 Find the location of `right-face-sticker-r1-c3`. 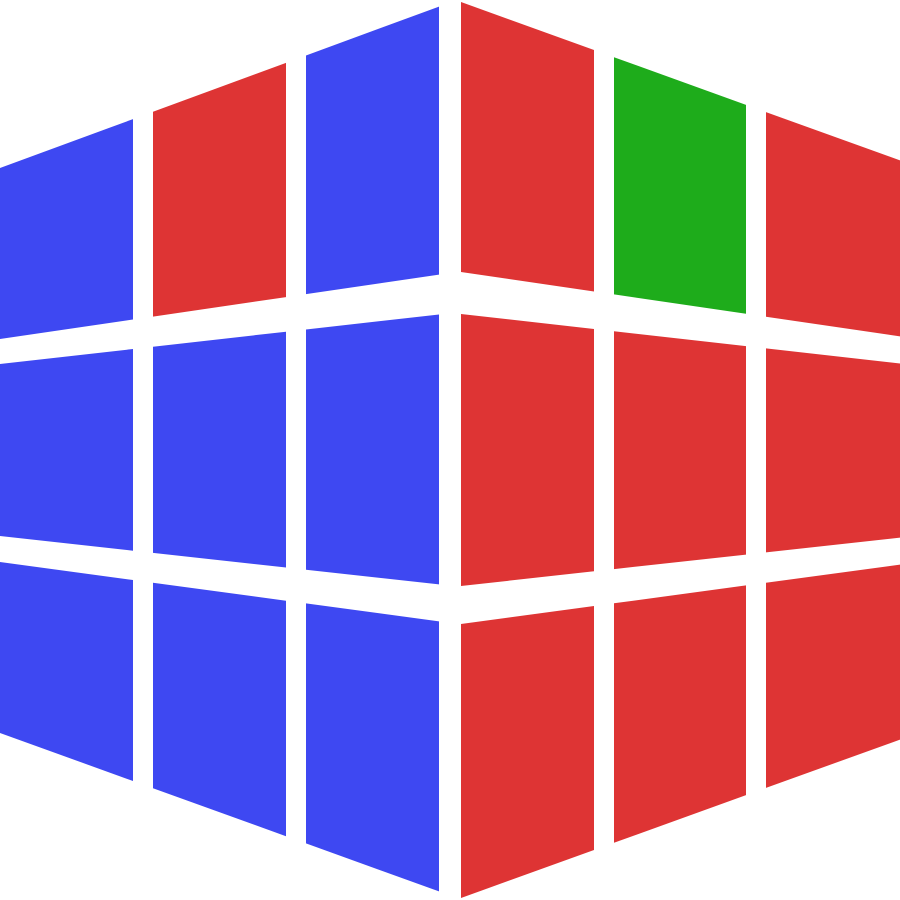

right-face-sticker-r1-c3 is located at coordinates (833, 224).